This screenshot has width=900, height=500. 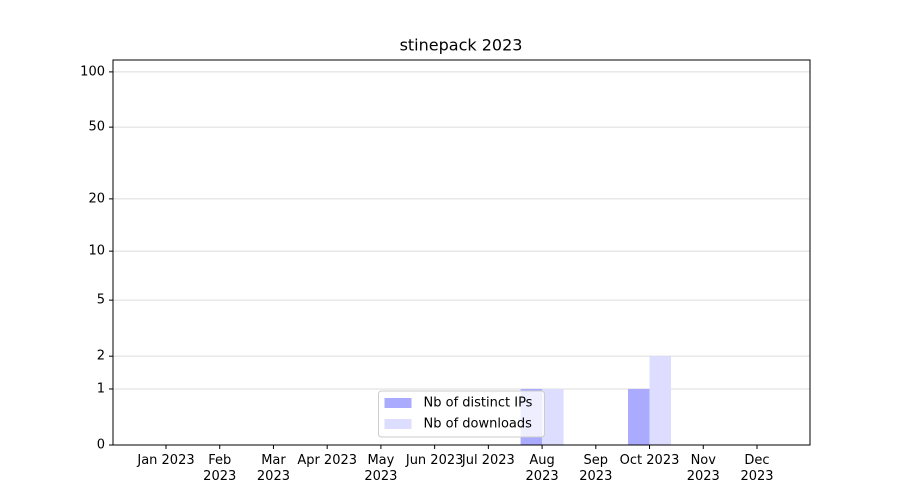 What do you see at coordinates (101, 388) in the screenshot?
I see `y-tick-label: 1` at bounding box center [101, 388].